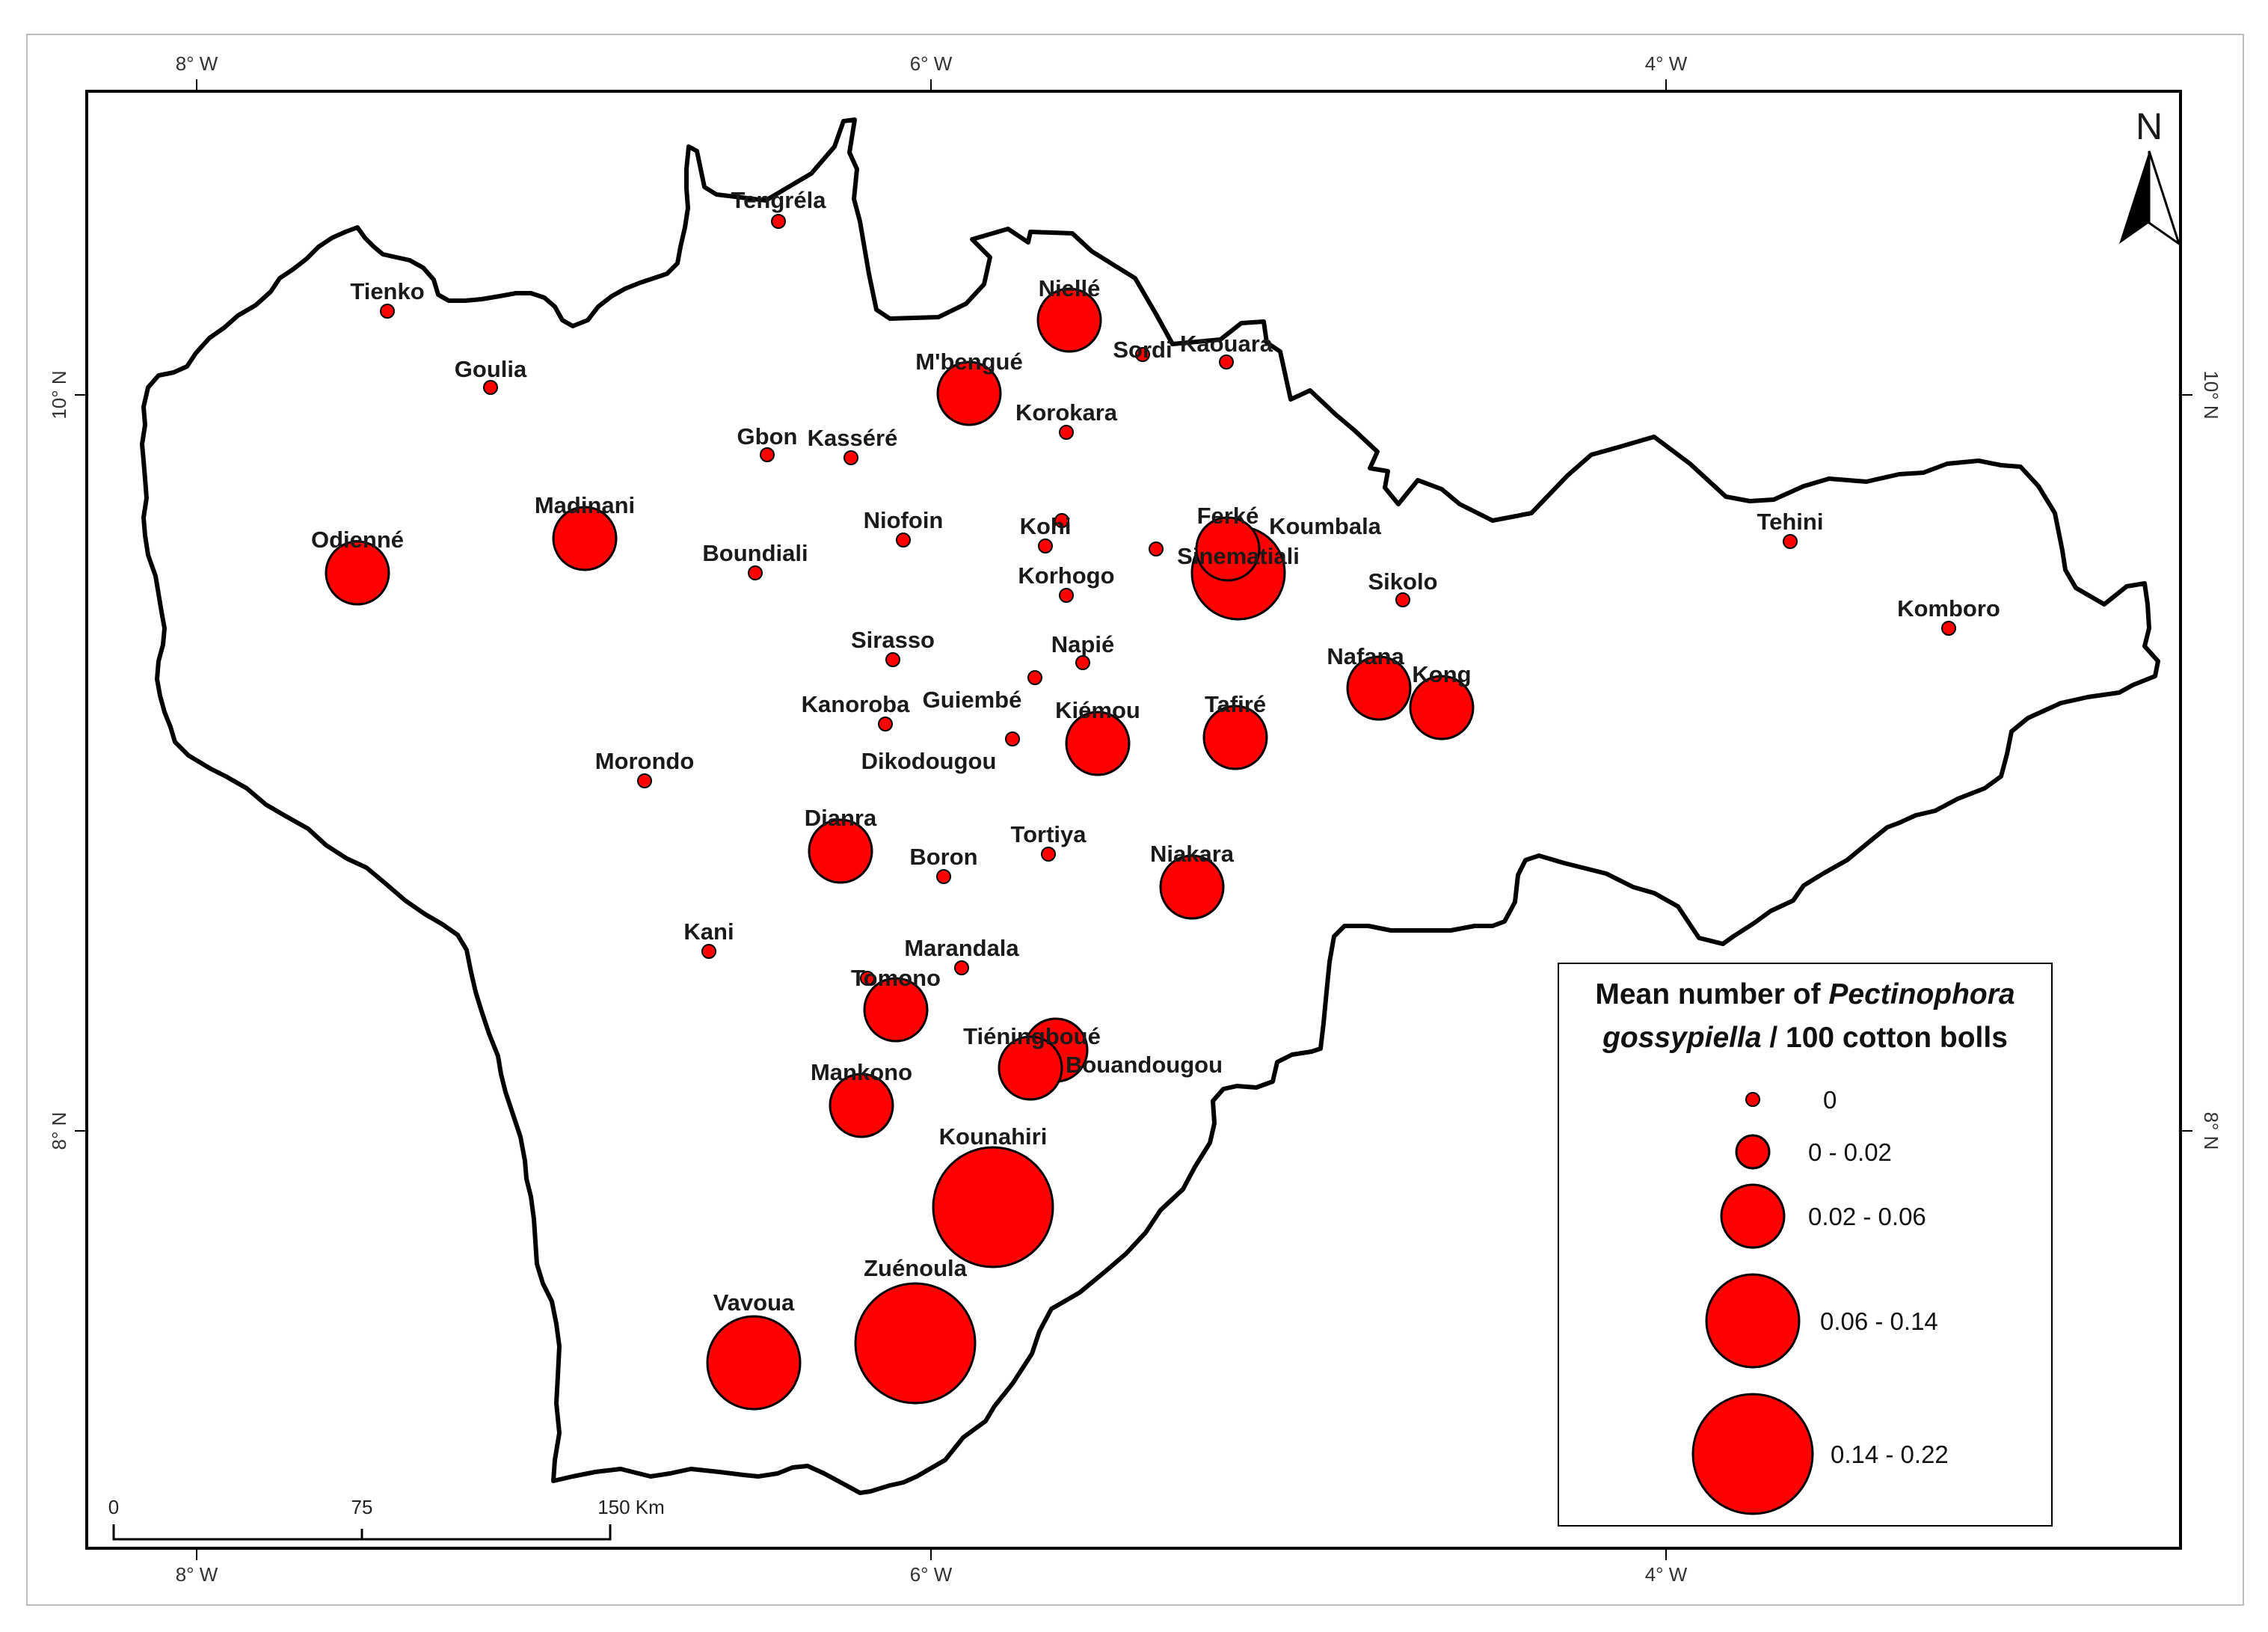 Image resolution: width=2268 pixels, height=1632 pixels. What do you see at coordinates (767, 454) in the screenshot?
I see `marker-gbon` at bounding box center [767, 454].